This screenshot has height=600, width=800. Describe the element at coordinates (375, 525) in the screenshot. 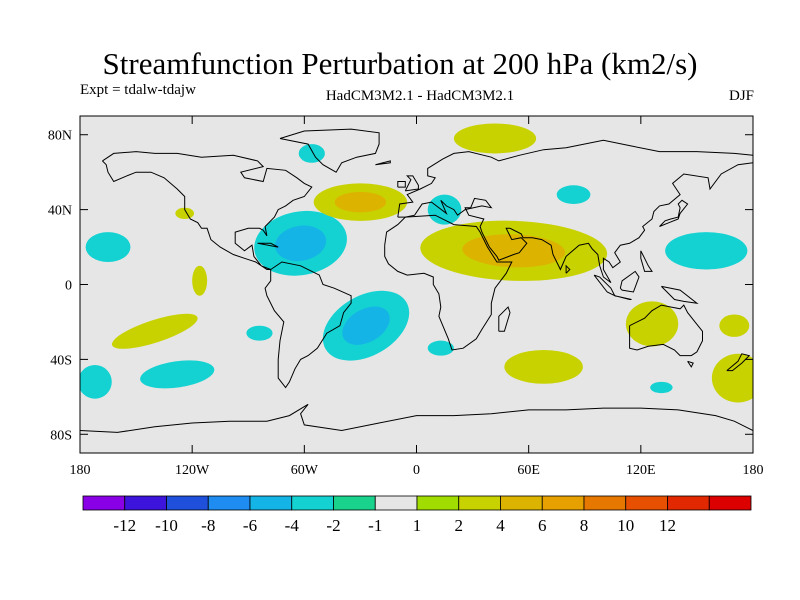

I see `colorbar-label: -1` at that location.